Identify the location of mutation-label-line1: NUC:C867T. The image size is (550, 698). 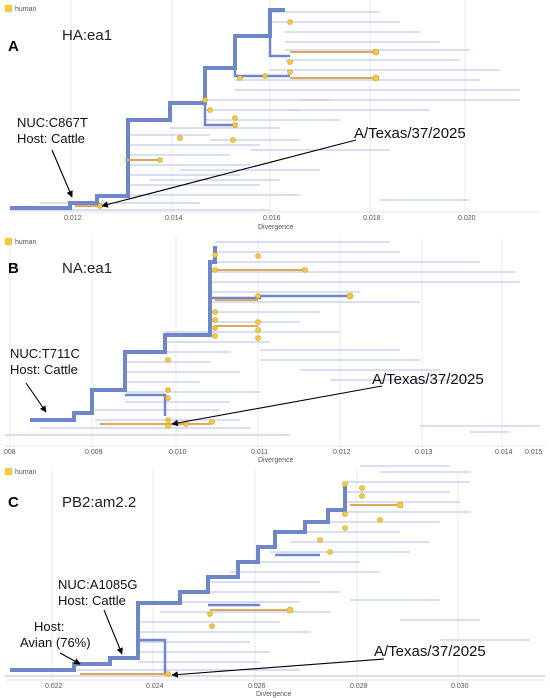
(52, 122).